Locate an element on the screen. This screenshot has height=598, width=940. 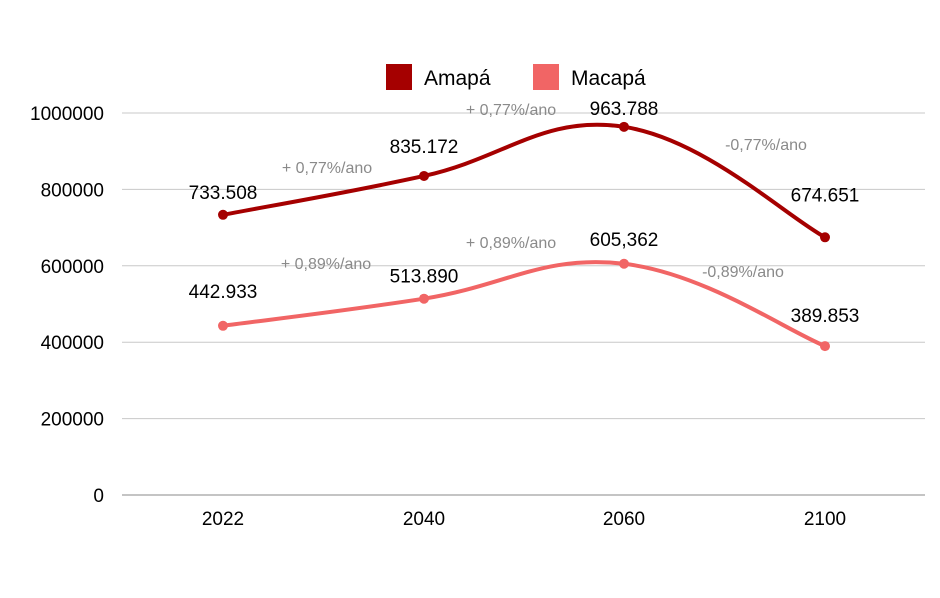
legend-label: Macapá is located at coordinates (608, 78).